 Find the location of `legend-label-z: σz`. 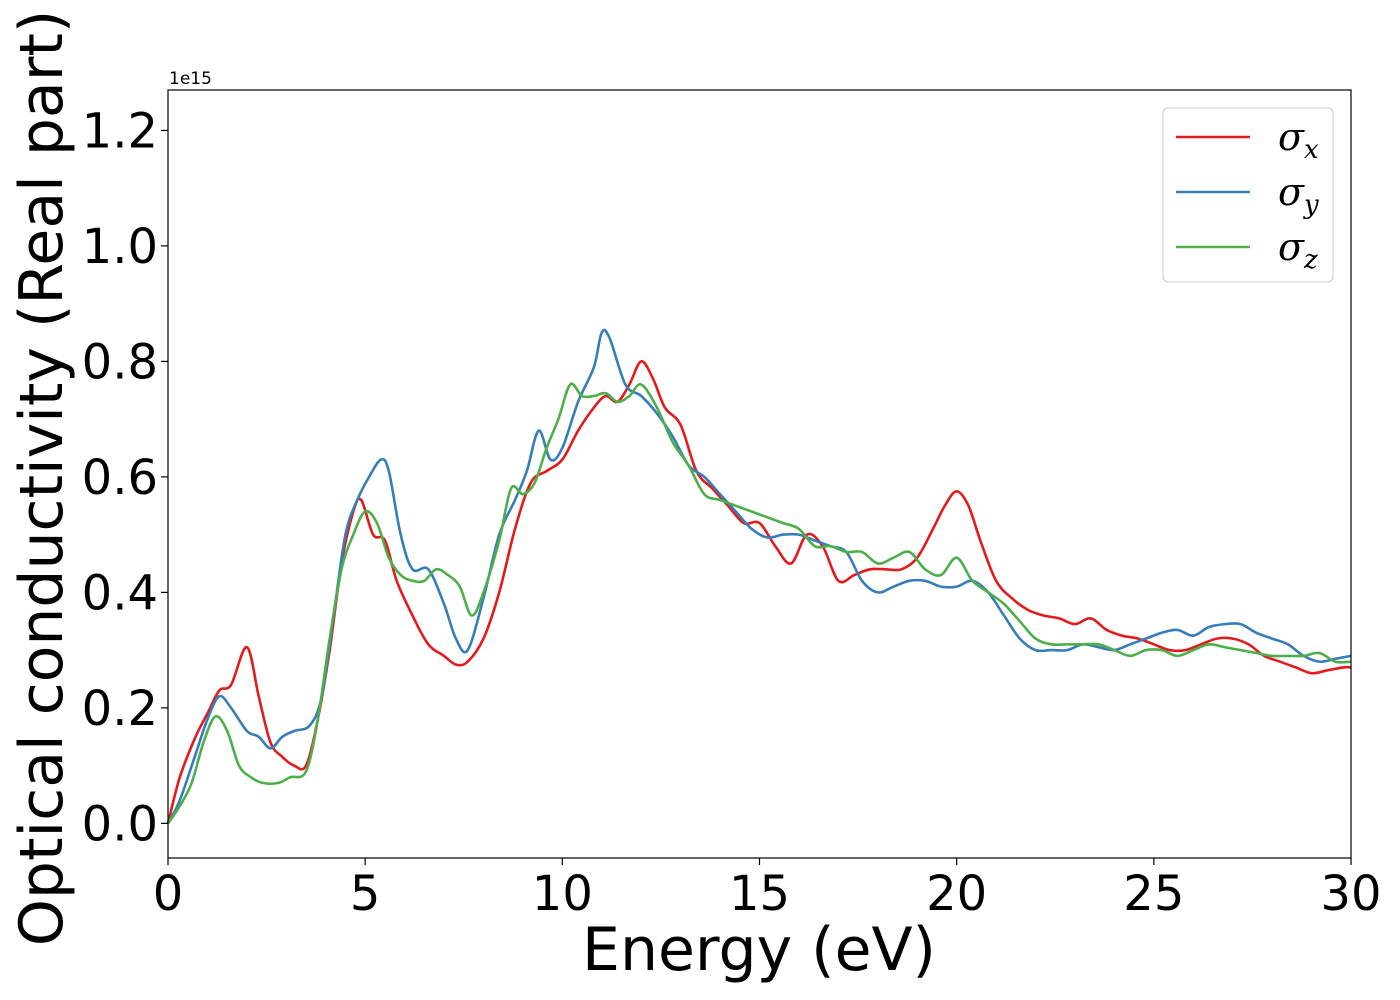

legend-label-z: σz is located at coordinates (1298, 250).